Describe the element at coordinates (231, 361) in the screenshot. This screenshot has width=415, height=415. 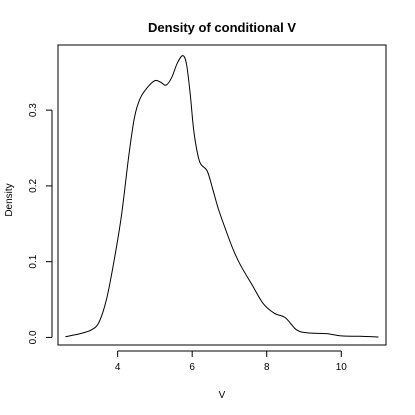
I see `x-axis: 4 6 8 10` at that location.